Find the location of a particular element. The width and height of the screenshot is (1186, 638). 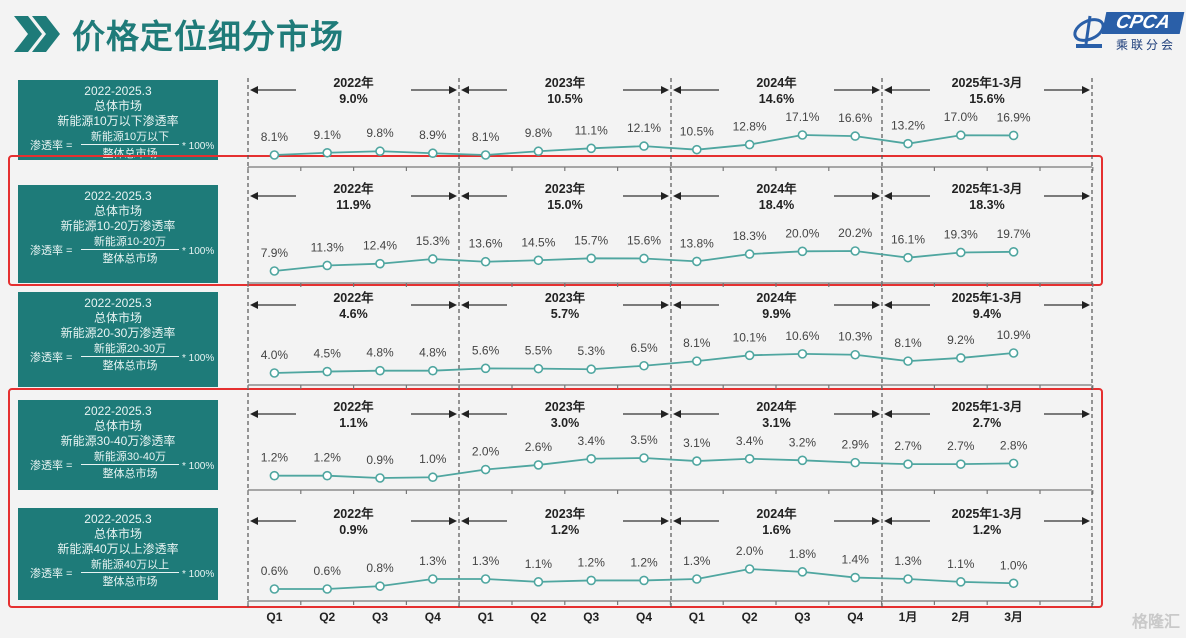

panel-date-range: 2022-2025.3 is located at coordinates (118, 519).